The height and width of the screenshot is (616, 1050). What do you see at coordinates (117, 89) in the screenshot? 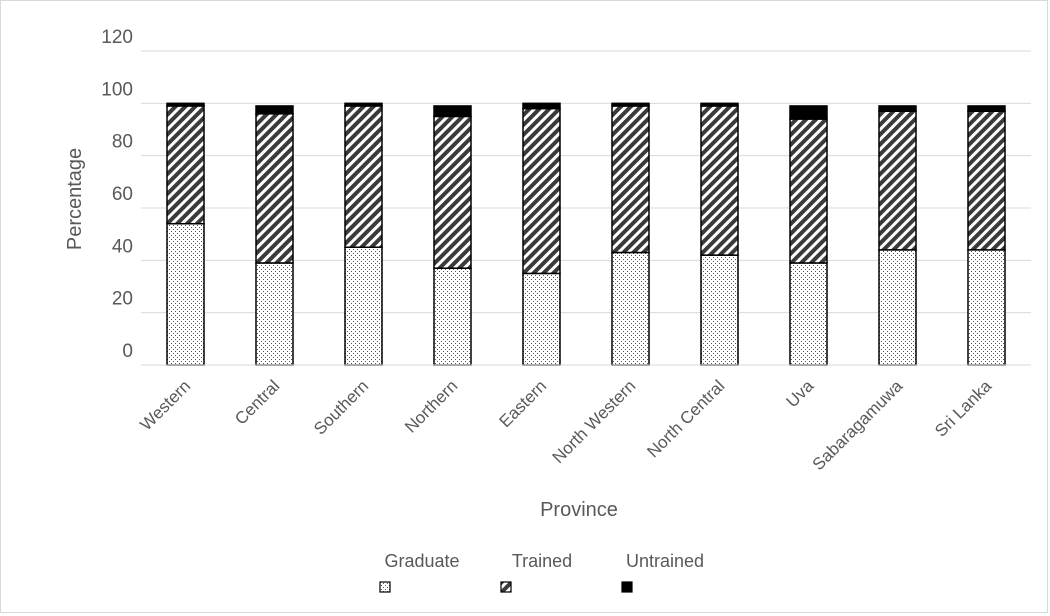
I see `y-tick-label: 100` at bounding box center [117, 89].